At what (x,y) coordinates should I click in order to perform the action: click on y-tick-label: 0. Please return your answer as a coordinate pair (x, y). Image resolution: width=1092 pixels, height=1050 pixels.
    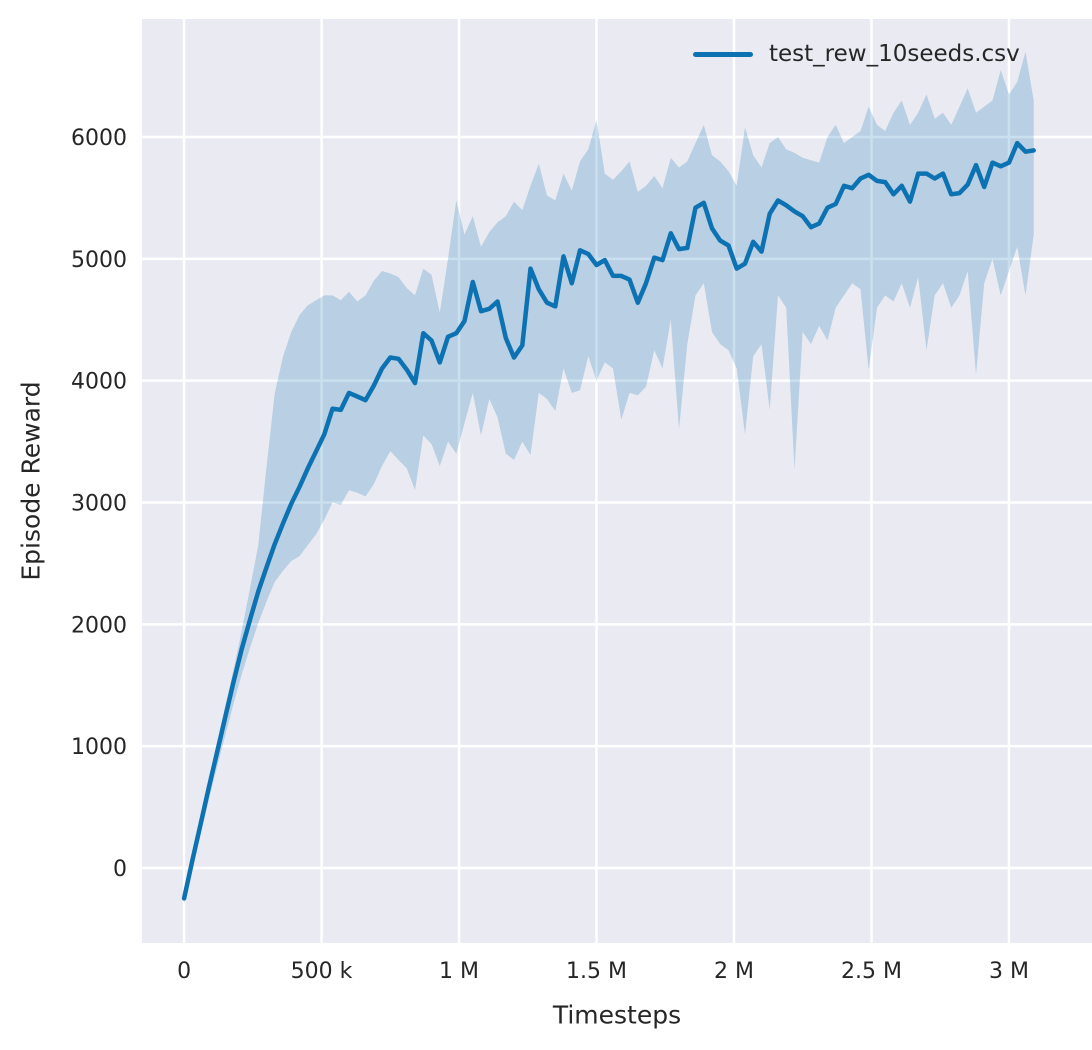
    Looking at the image, I should click on (120, 869).